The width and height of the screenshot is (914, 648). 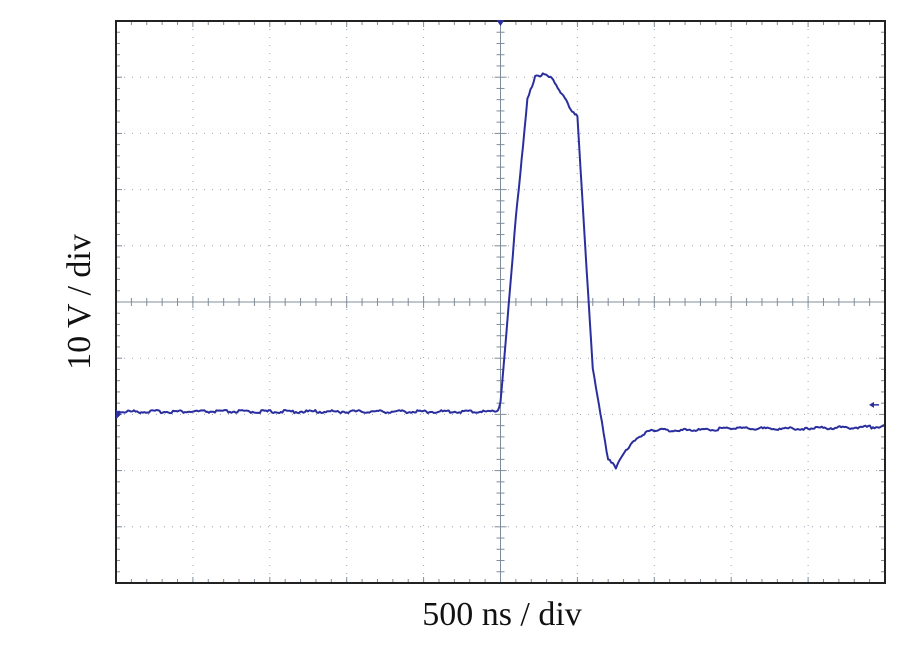 I want to click on channel-ground-marker, so click(x=118, y=414).